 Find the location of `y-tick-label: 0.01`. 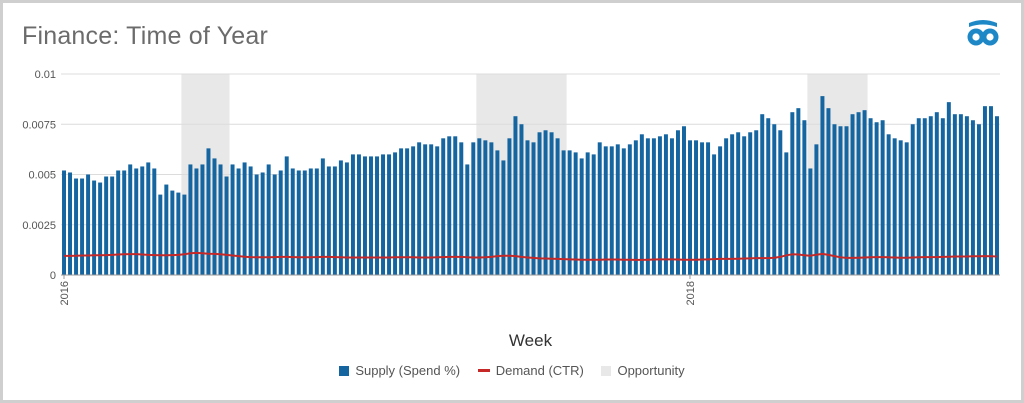

y-tick-label: 0.01 is located at coordinates (45, 75).